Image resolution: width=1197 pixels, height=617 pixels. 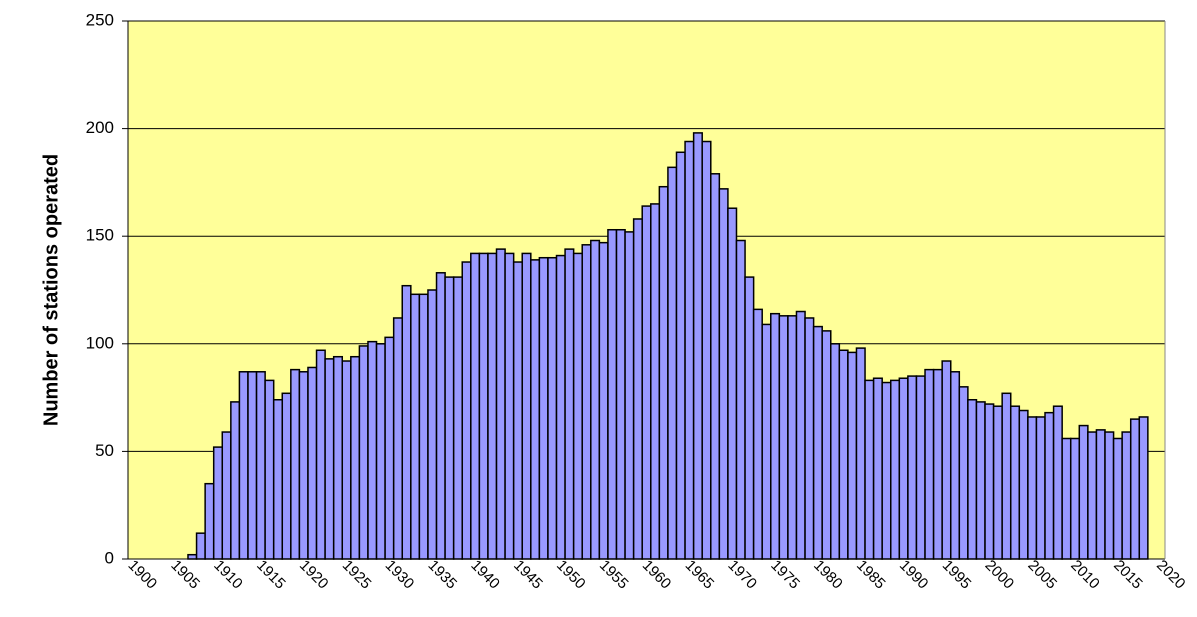 What do you see at coordinates (614, 575) in the screenshot?
I see `x-tick-label: 1955` at bounding box center [614, 575].